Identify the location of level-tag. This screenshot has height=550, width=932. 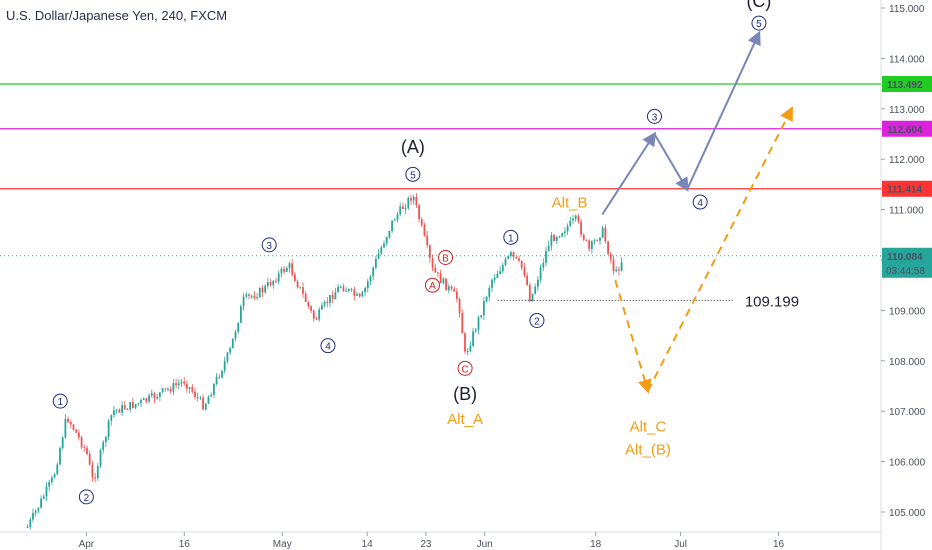
(907, 84).